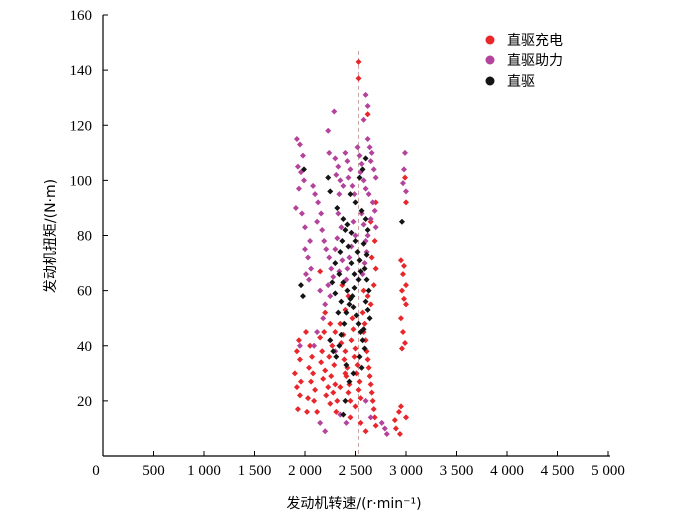 The height and width of the screenshot is (517, 700). What do you see at coordinates (84, 402) in the screenshot?
I see `y-tick-label: 20` at bounding box center [84, 402].